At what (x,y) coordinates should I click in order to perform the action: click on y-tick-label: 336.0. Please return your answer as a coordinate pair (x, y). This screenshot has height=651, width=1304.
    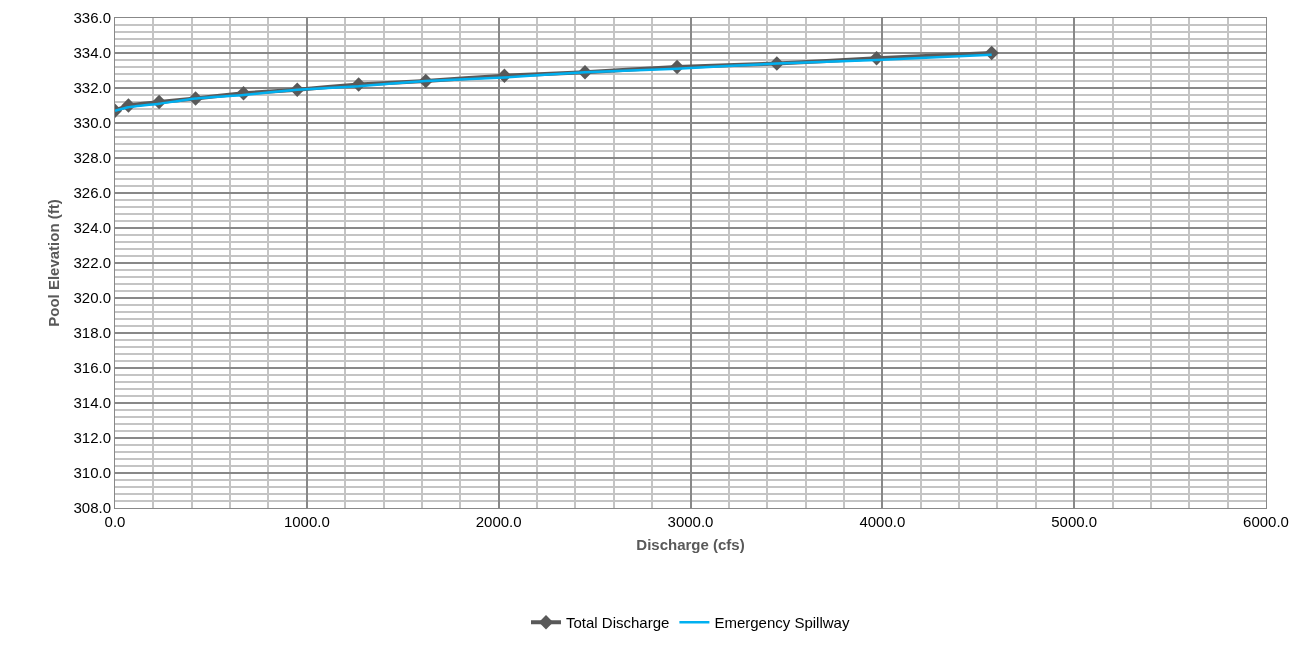
    Looking at the image, I should click on (92, 18).